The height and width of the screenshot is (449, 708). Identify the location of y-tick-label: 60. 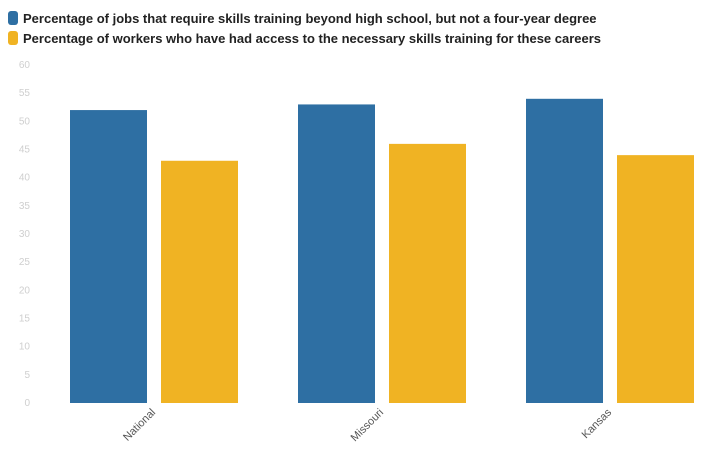
(25, 65).